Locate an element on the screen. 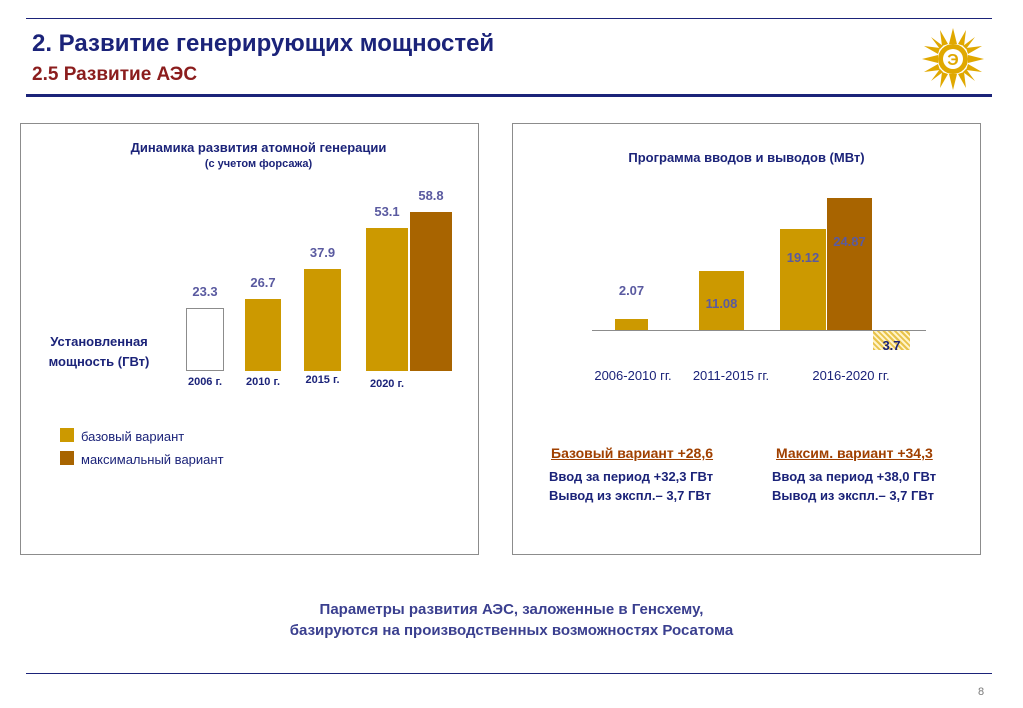  left-chart-subtitle: (с учетом форсажа) is located at coordinates (258, 164).